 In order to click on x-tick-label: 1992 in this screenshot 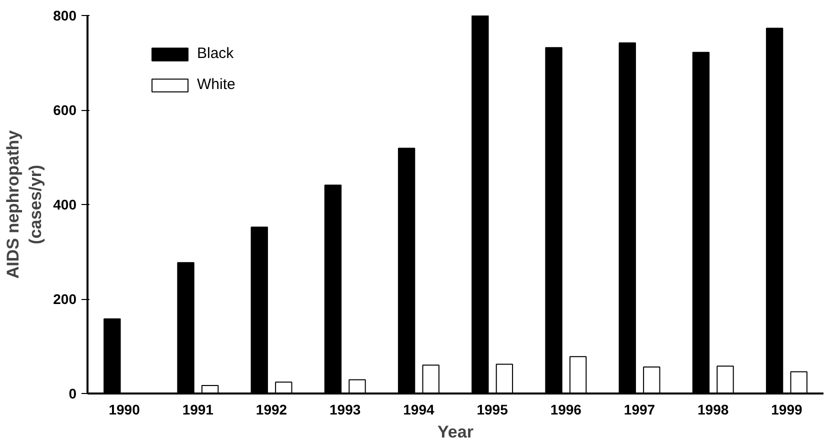, I will do `click(272, 410)`.